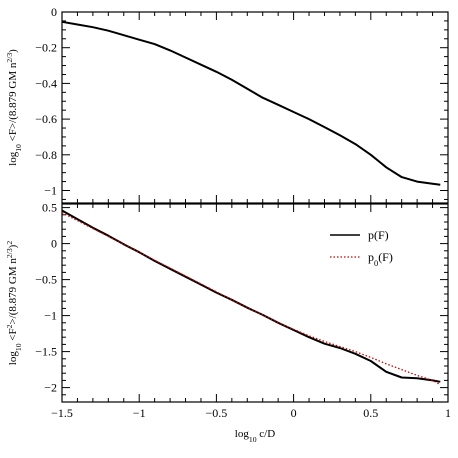 This screenshot has width=458, height=458. I want to click on y-tick-label: −1.5, so click(46, 352).